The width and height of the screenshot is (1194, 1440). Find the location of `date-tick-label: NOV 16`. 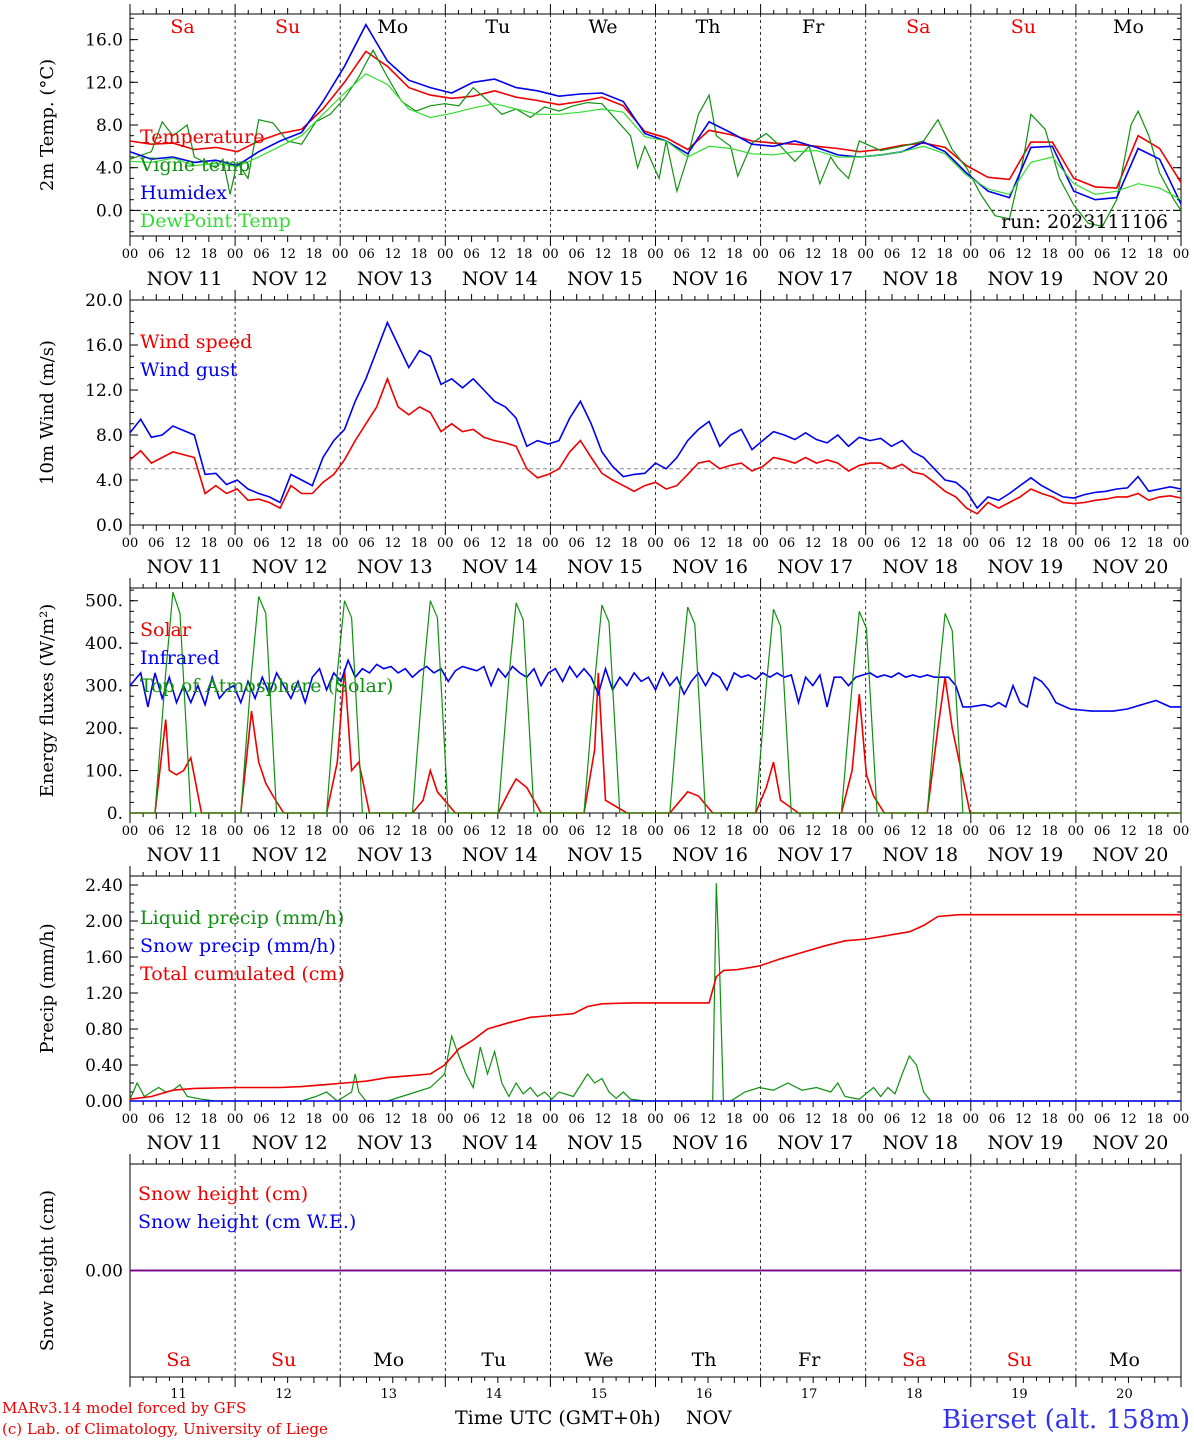

date-tick-label: NOV 16 is located at coordinates (710, 279).